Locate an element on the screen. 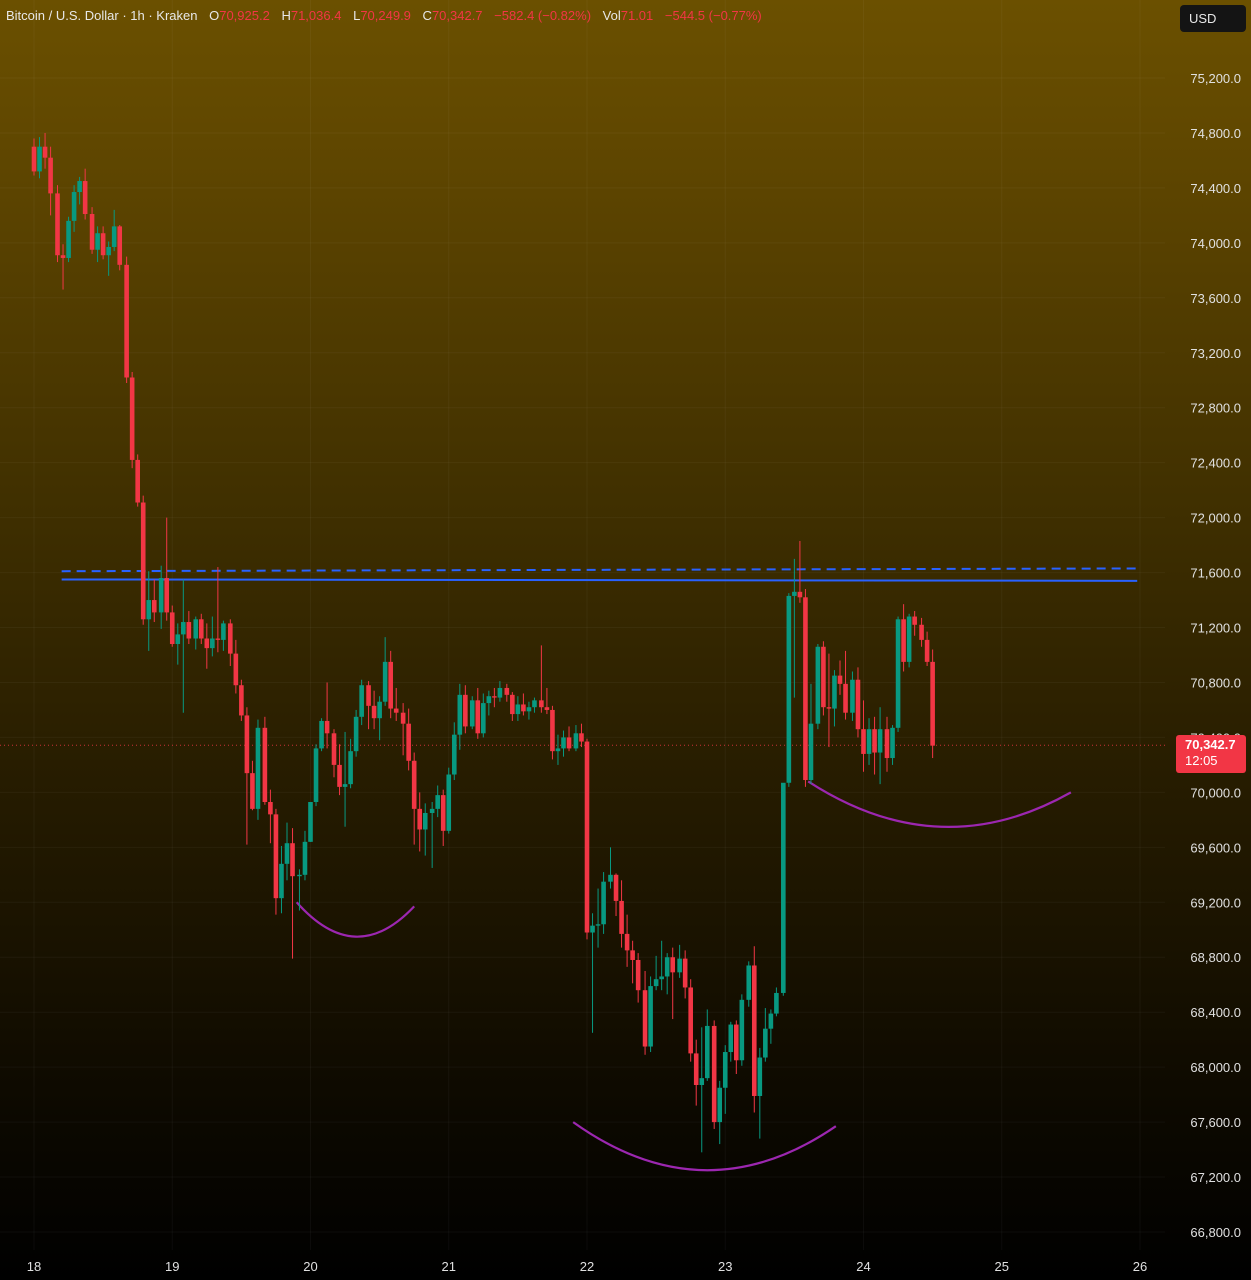 The height and width of the screenshot is (1280, 1251). resistance-line-solid is located at coordinates (599, 580).